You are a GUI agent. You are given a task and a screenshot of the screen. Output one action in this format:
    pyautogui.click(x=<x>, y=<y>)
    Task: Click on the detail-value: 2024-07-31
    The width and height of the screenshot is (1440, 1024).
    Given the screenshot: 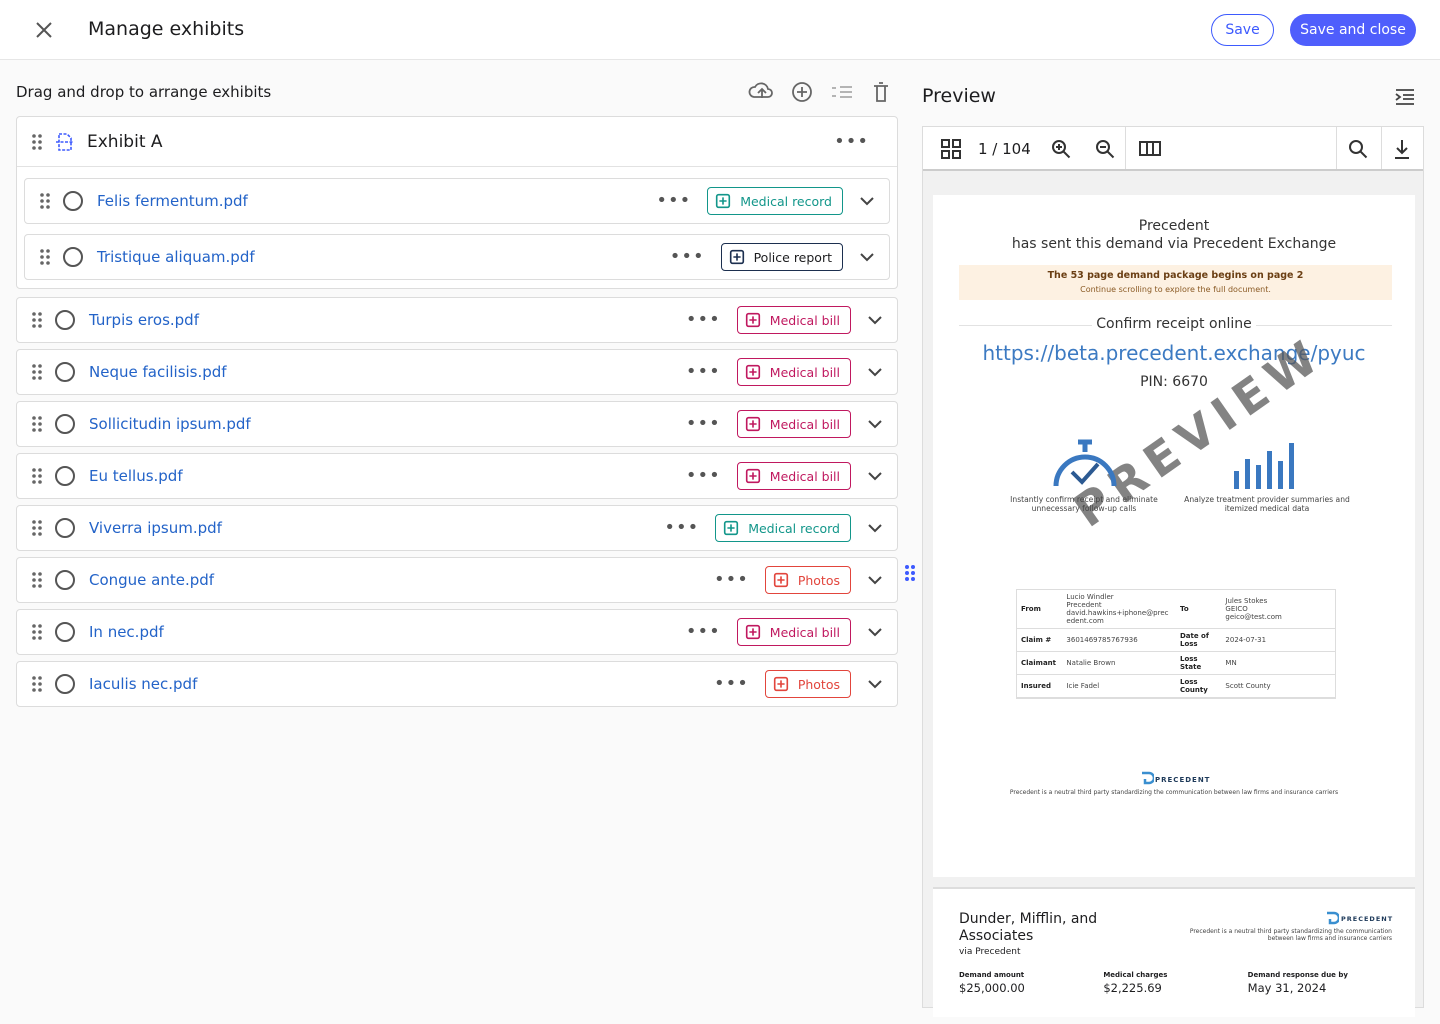 What is the action you would take?
    pyautogui.click(x=1278, y=640)
    